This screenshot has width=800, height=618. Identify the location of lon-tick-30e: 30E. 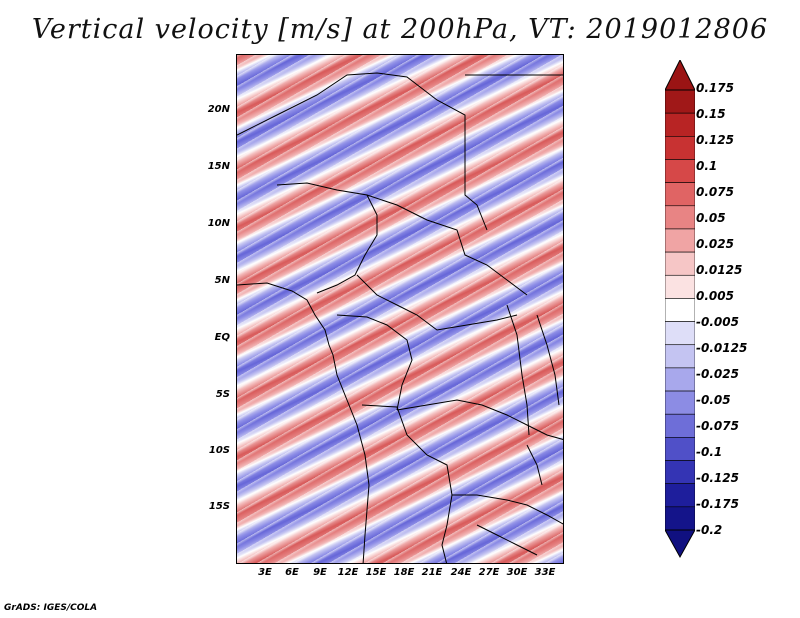
(517, 572).